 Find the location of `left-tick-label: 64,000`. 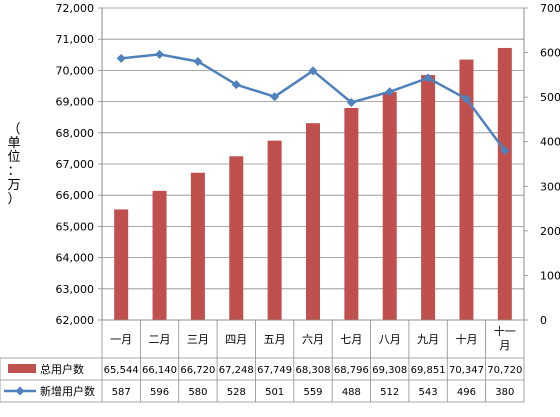

left-tick-label: 64,000 is located at coordinates (75, 258).